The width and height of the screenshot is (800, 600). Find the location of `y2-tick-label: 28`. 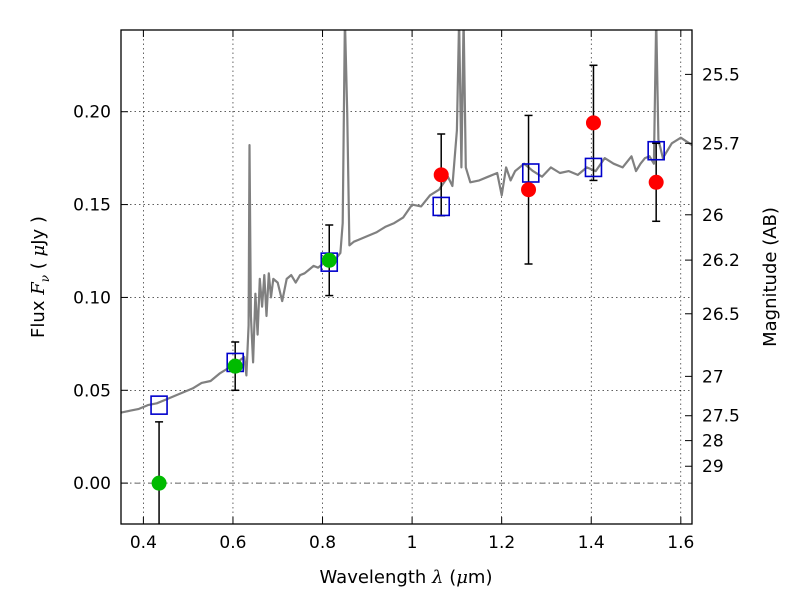

y2-tick-label: 28 is located at coordinates (713, 442).